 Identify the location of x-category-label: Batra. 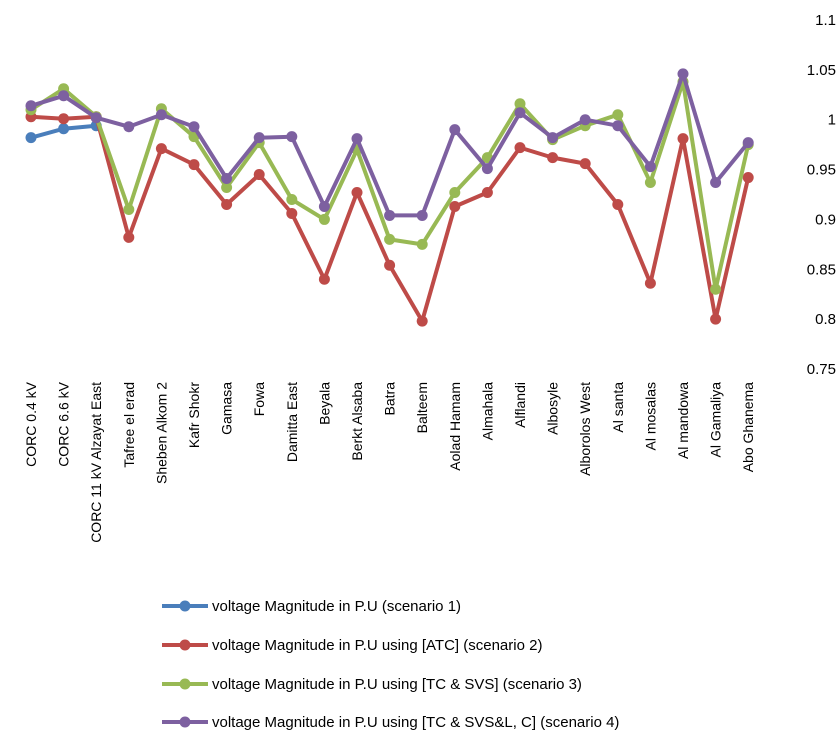
(390, 399).